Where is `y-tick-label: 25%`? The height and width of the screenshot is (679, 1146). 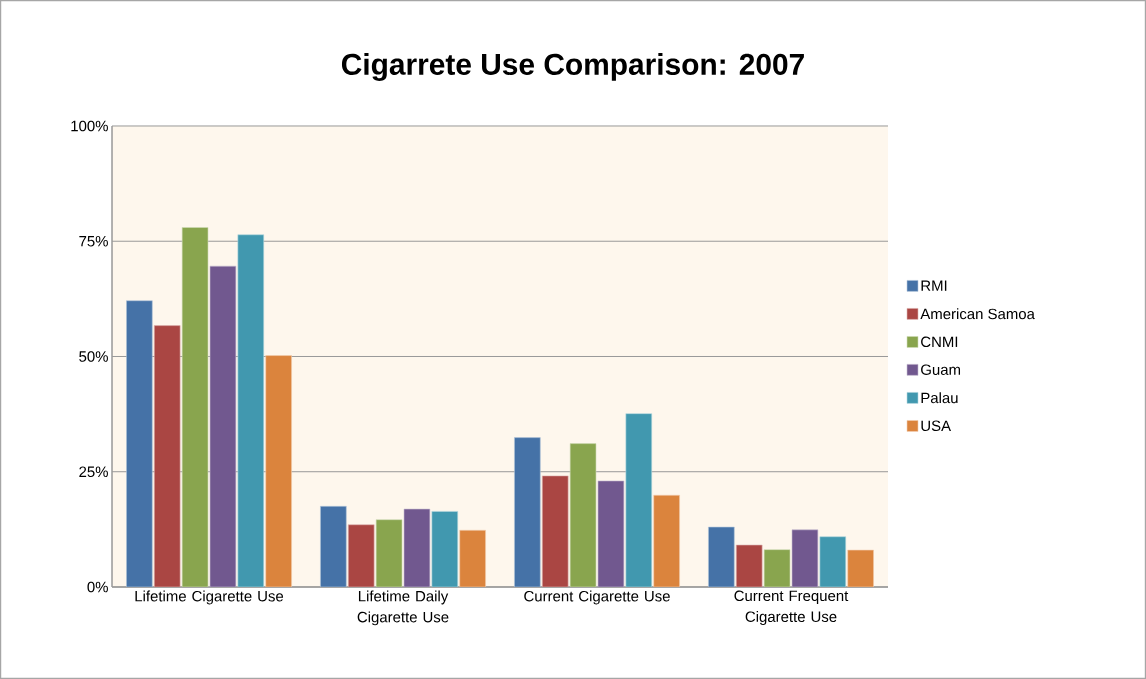
y-tick-label: 25% is located at coordinates (93, 472).